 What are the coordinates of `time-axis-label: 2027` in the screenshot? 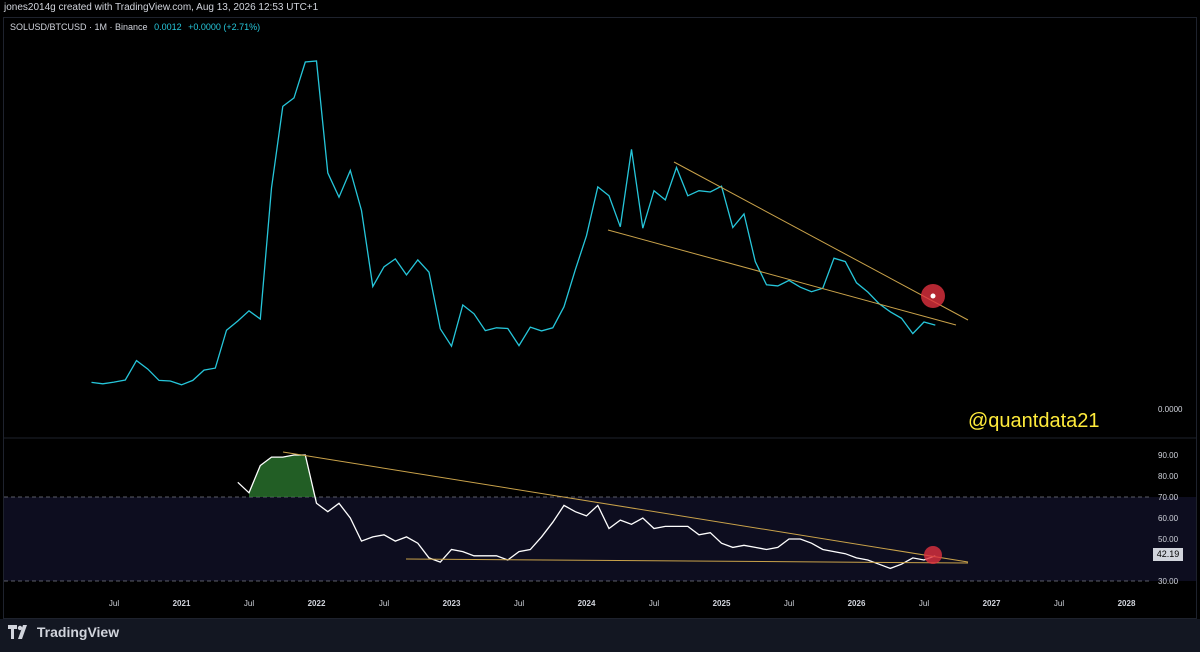 It's located at (992, 603).